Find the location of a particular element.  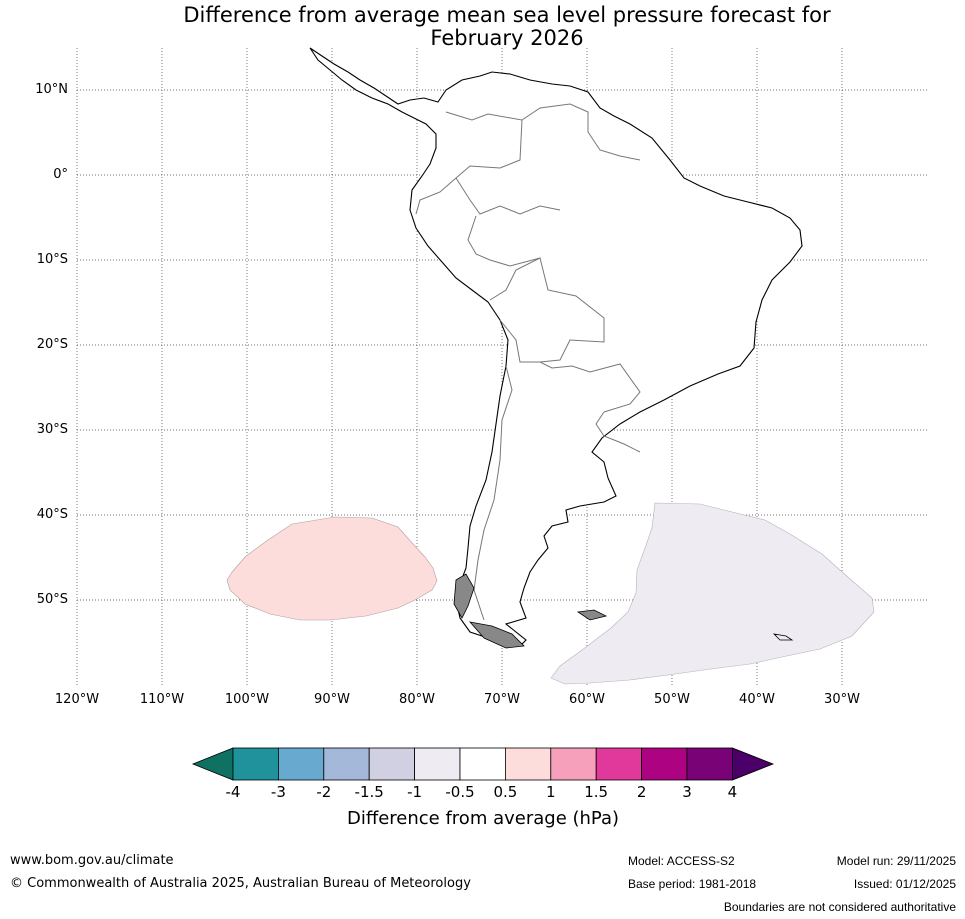

latitude-label: 50°S is located at coordinates (52, 599).